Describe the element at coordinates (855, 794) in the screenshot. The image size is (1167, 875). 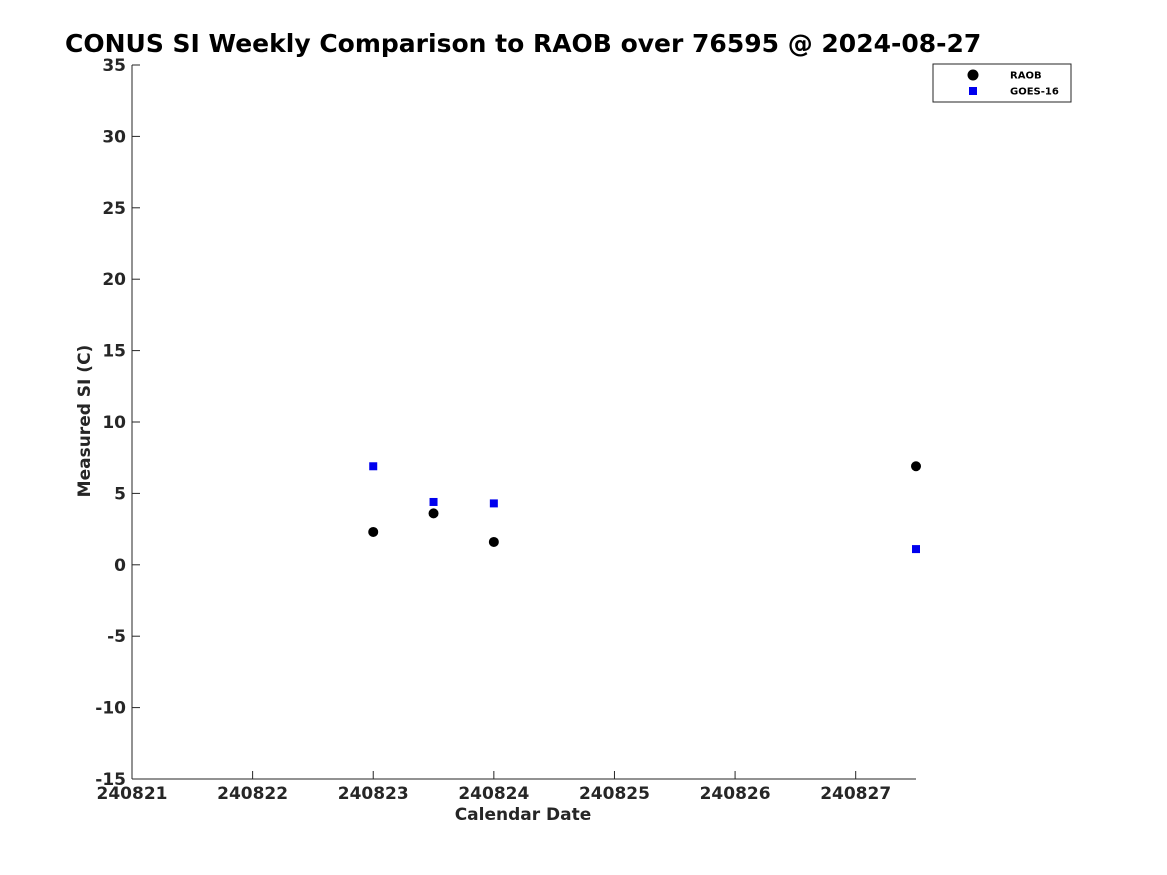
I see `x-tick-label: 240827` at that location.